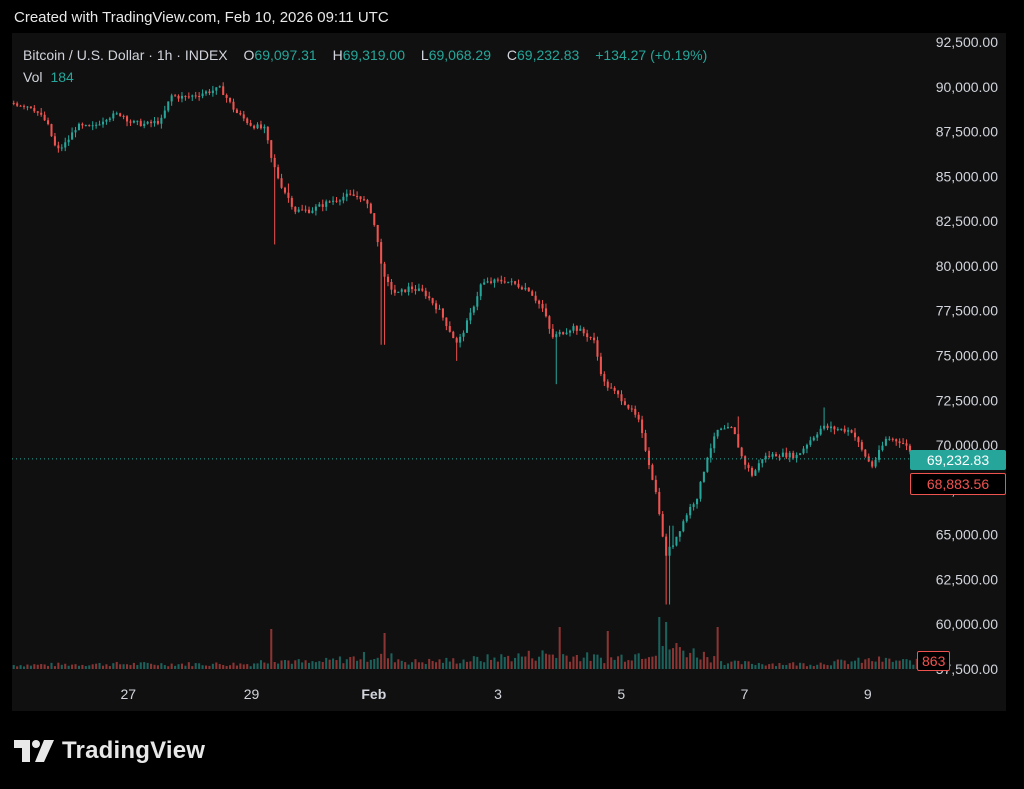  Describe the element at coordinates (621, 694) in the screenshot. I see `x-tick-label: 5` at that location.